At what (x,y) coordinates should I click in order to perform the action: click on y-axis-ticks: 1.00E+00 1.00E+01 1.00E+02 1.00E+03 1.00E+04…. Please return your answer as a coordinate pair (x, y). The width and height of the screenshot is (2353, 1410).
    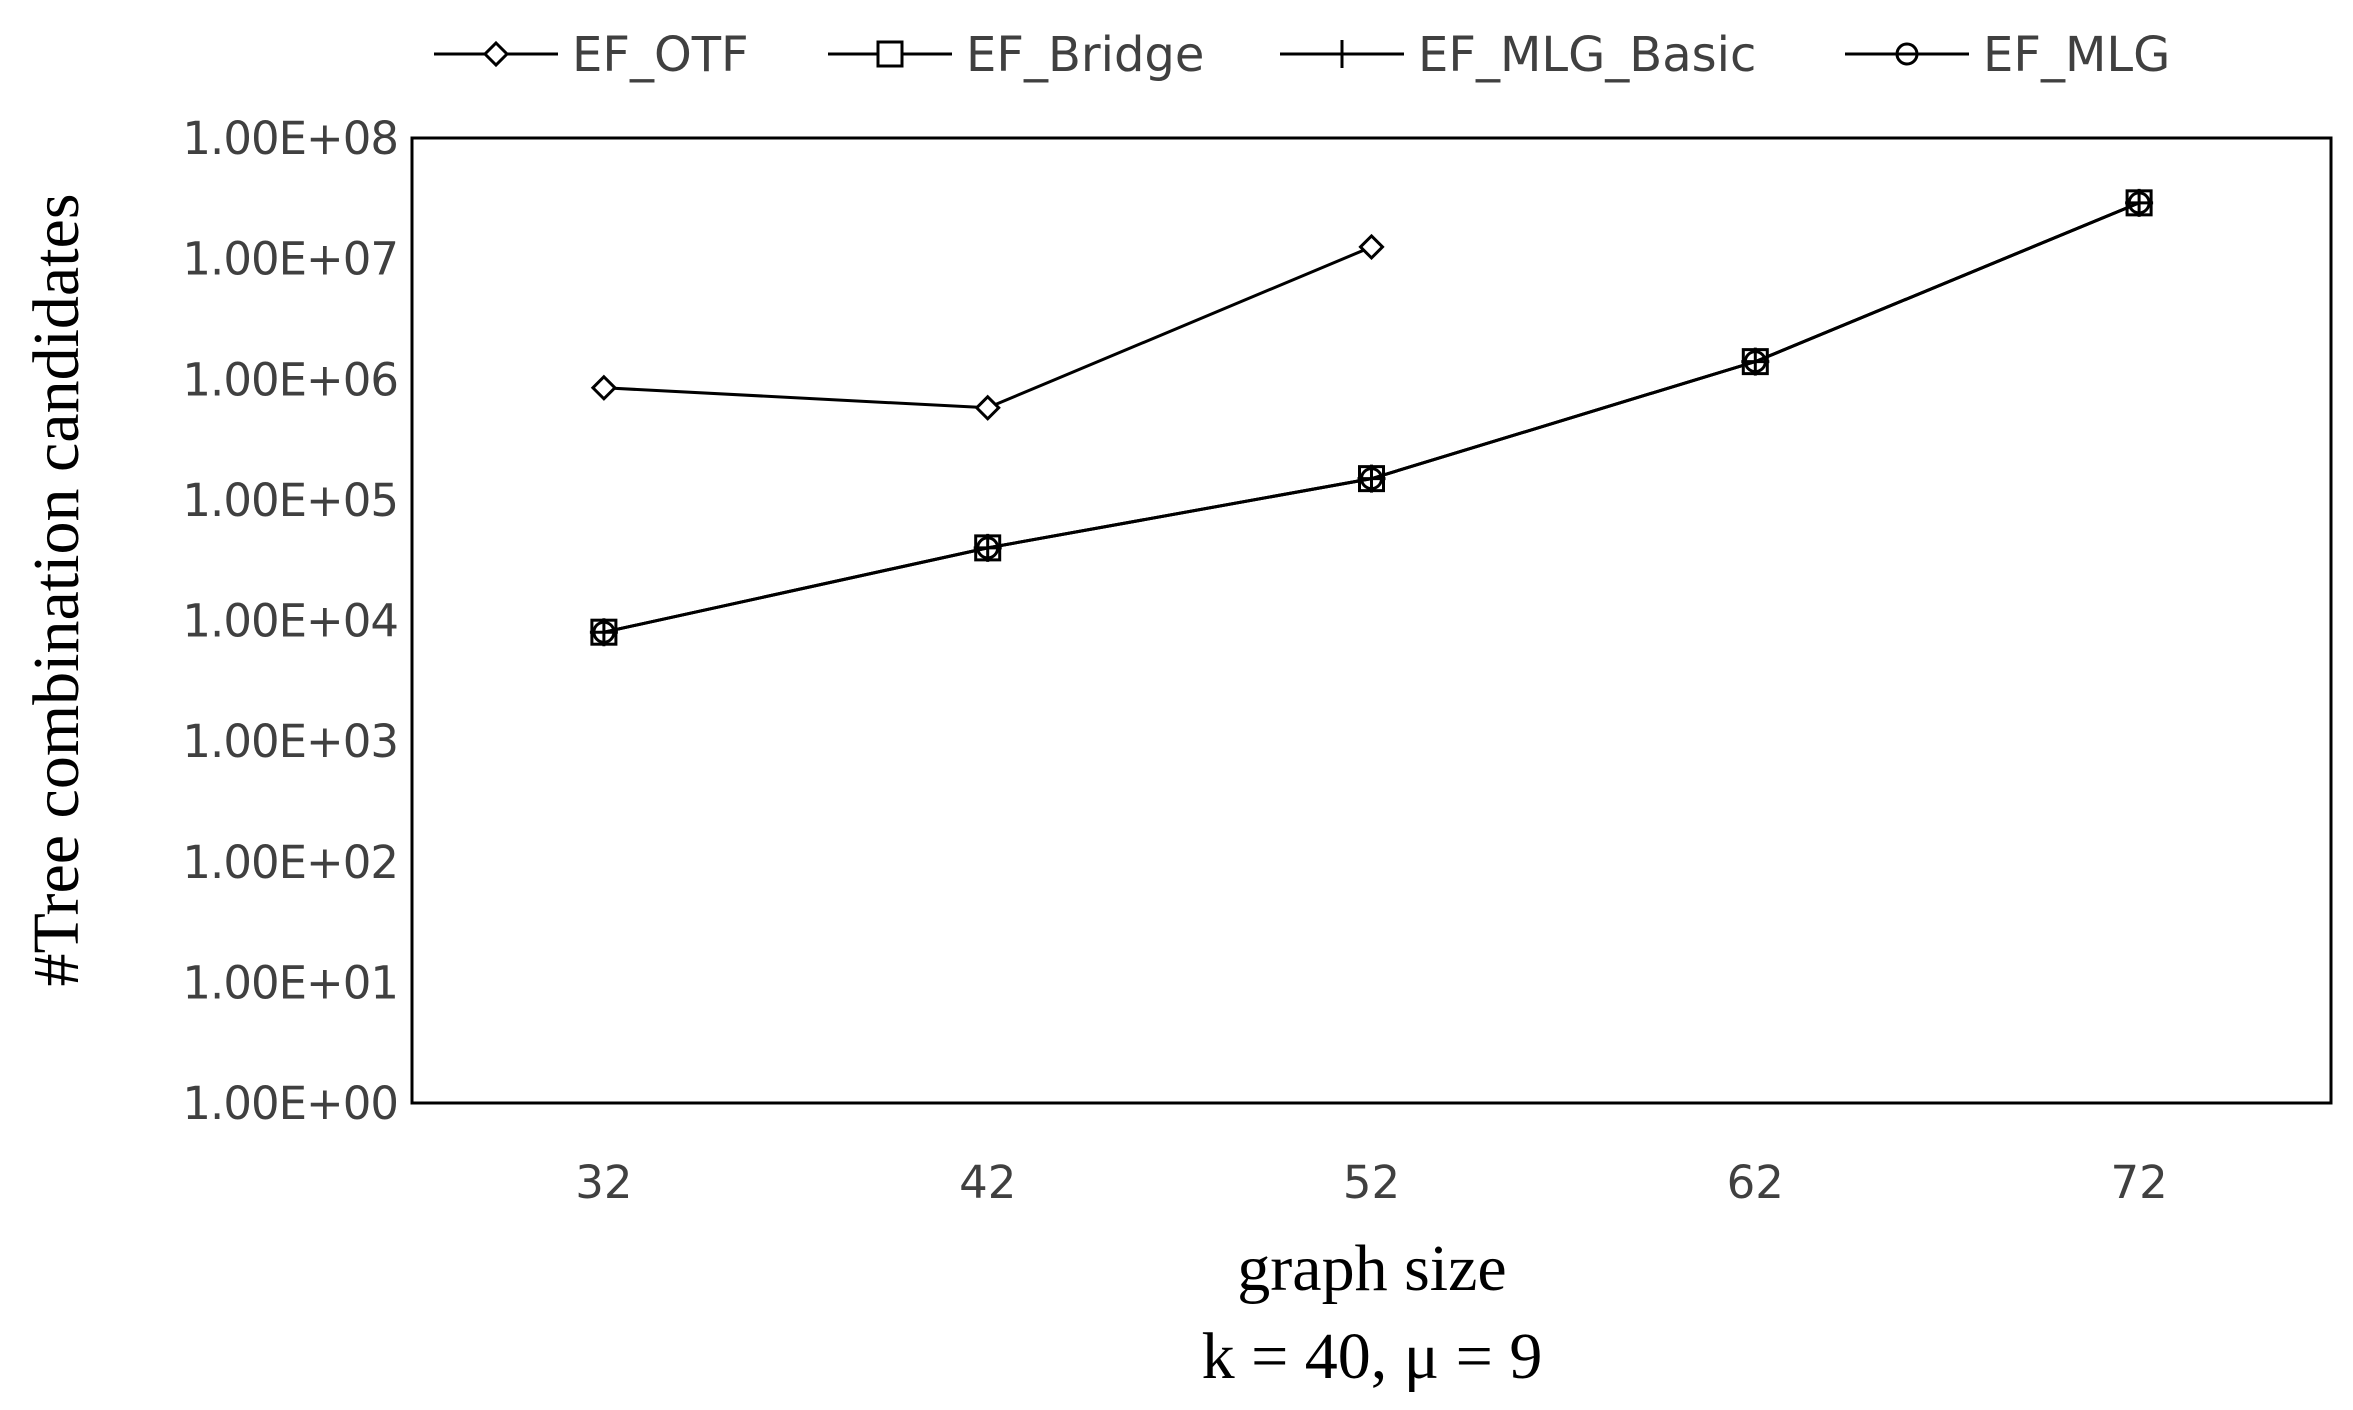
    Looking at the image, I should click on (290, 621).